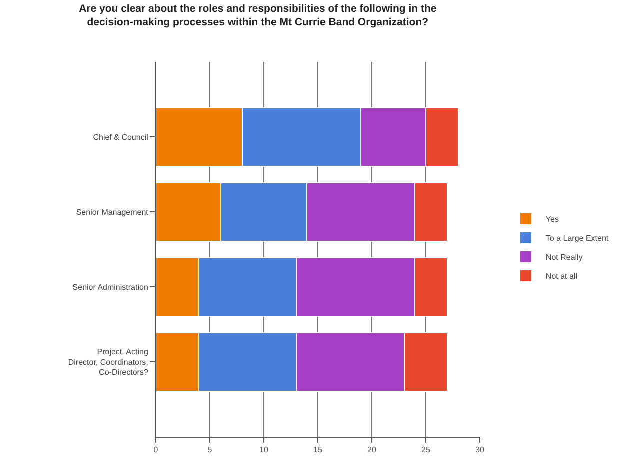 This screenshot has width=629, height=471. Describe the element at coordinates (578, 239) in the screenshot. I see `legend-label: To a Large Extent` at that location.